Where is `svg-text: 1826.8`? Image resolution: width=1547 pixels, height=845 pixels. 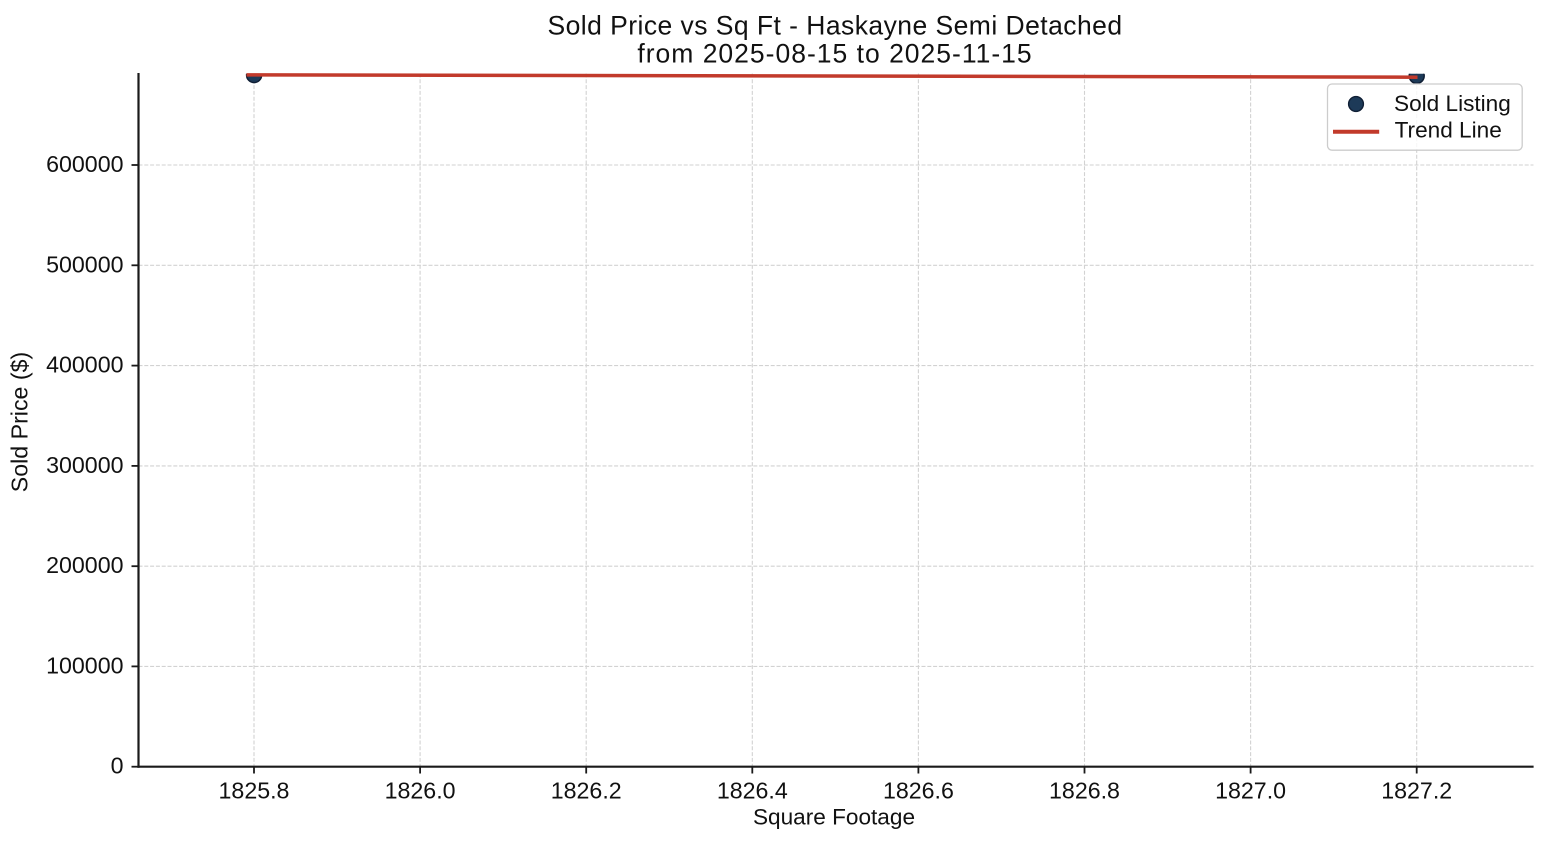 svg-text: 1826.8 is located at coordinates (1084, 790).